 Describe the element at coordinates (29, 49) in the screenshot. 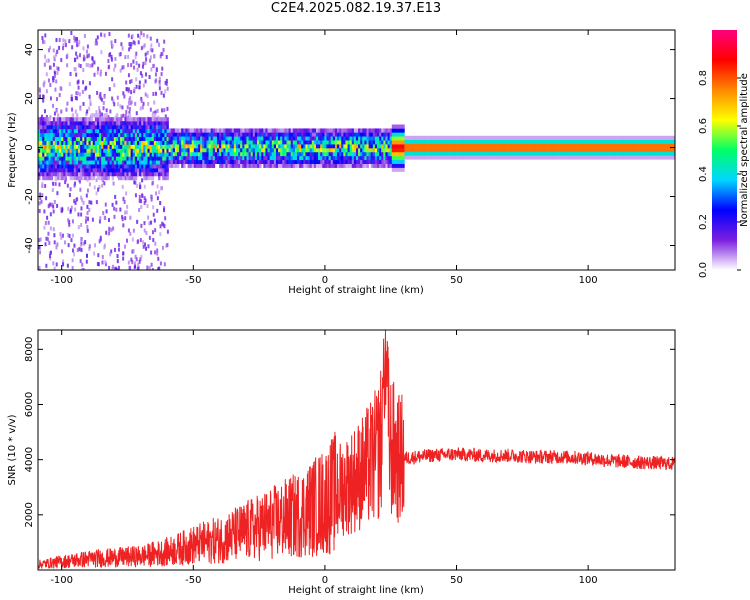

I see `y-tick-label: 40` at that location.